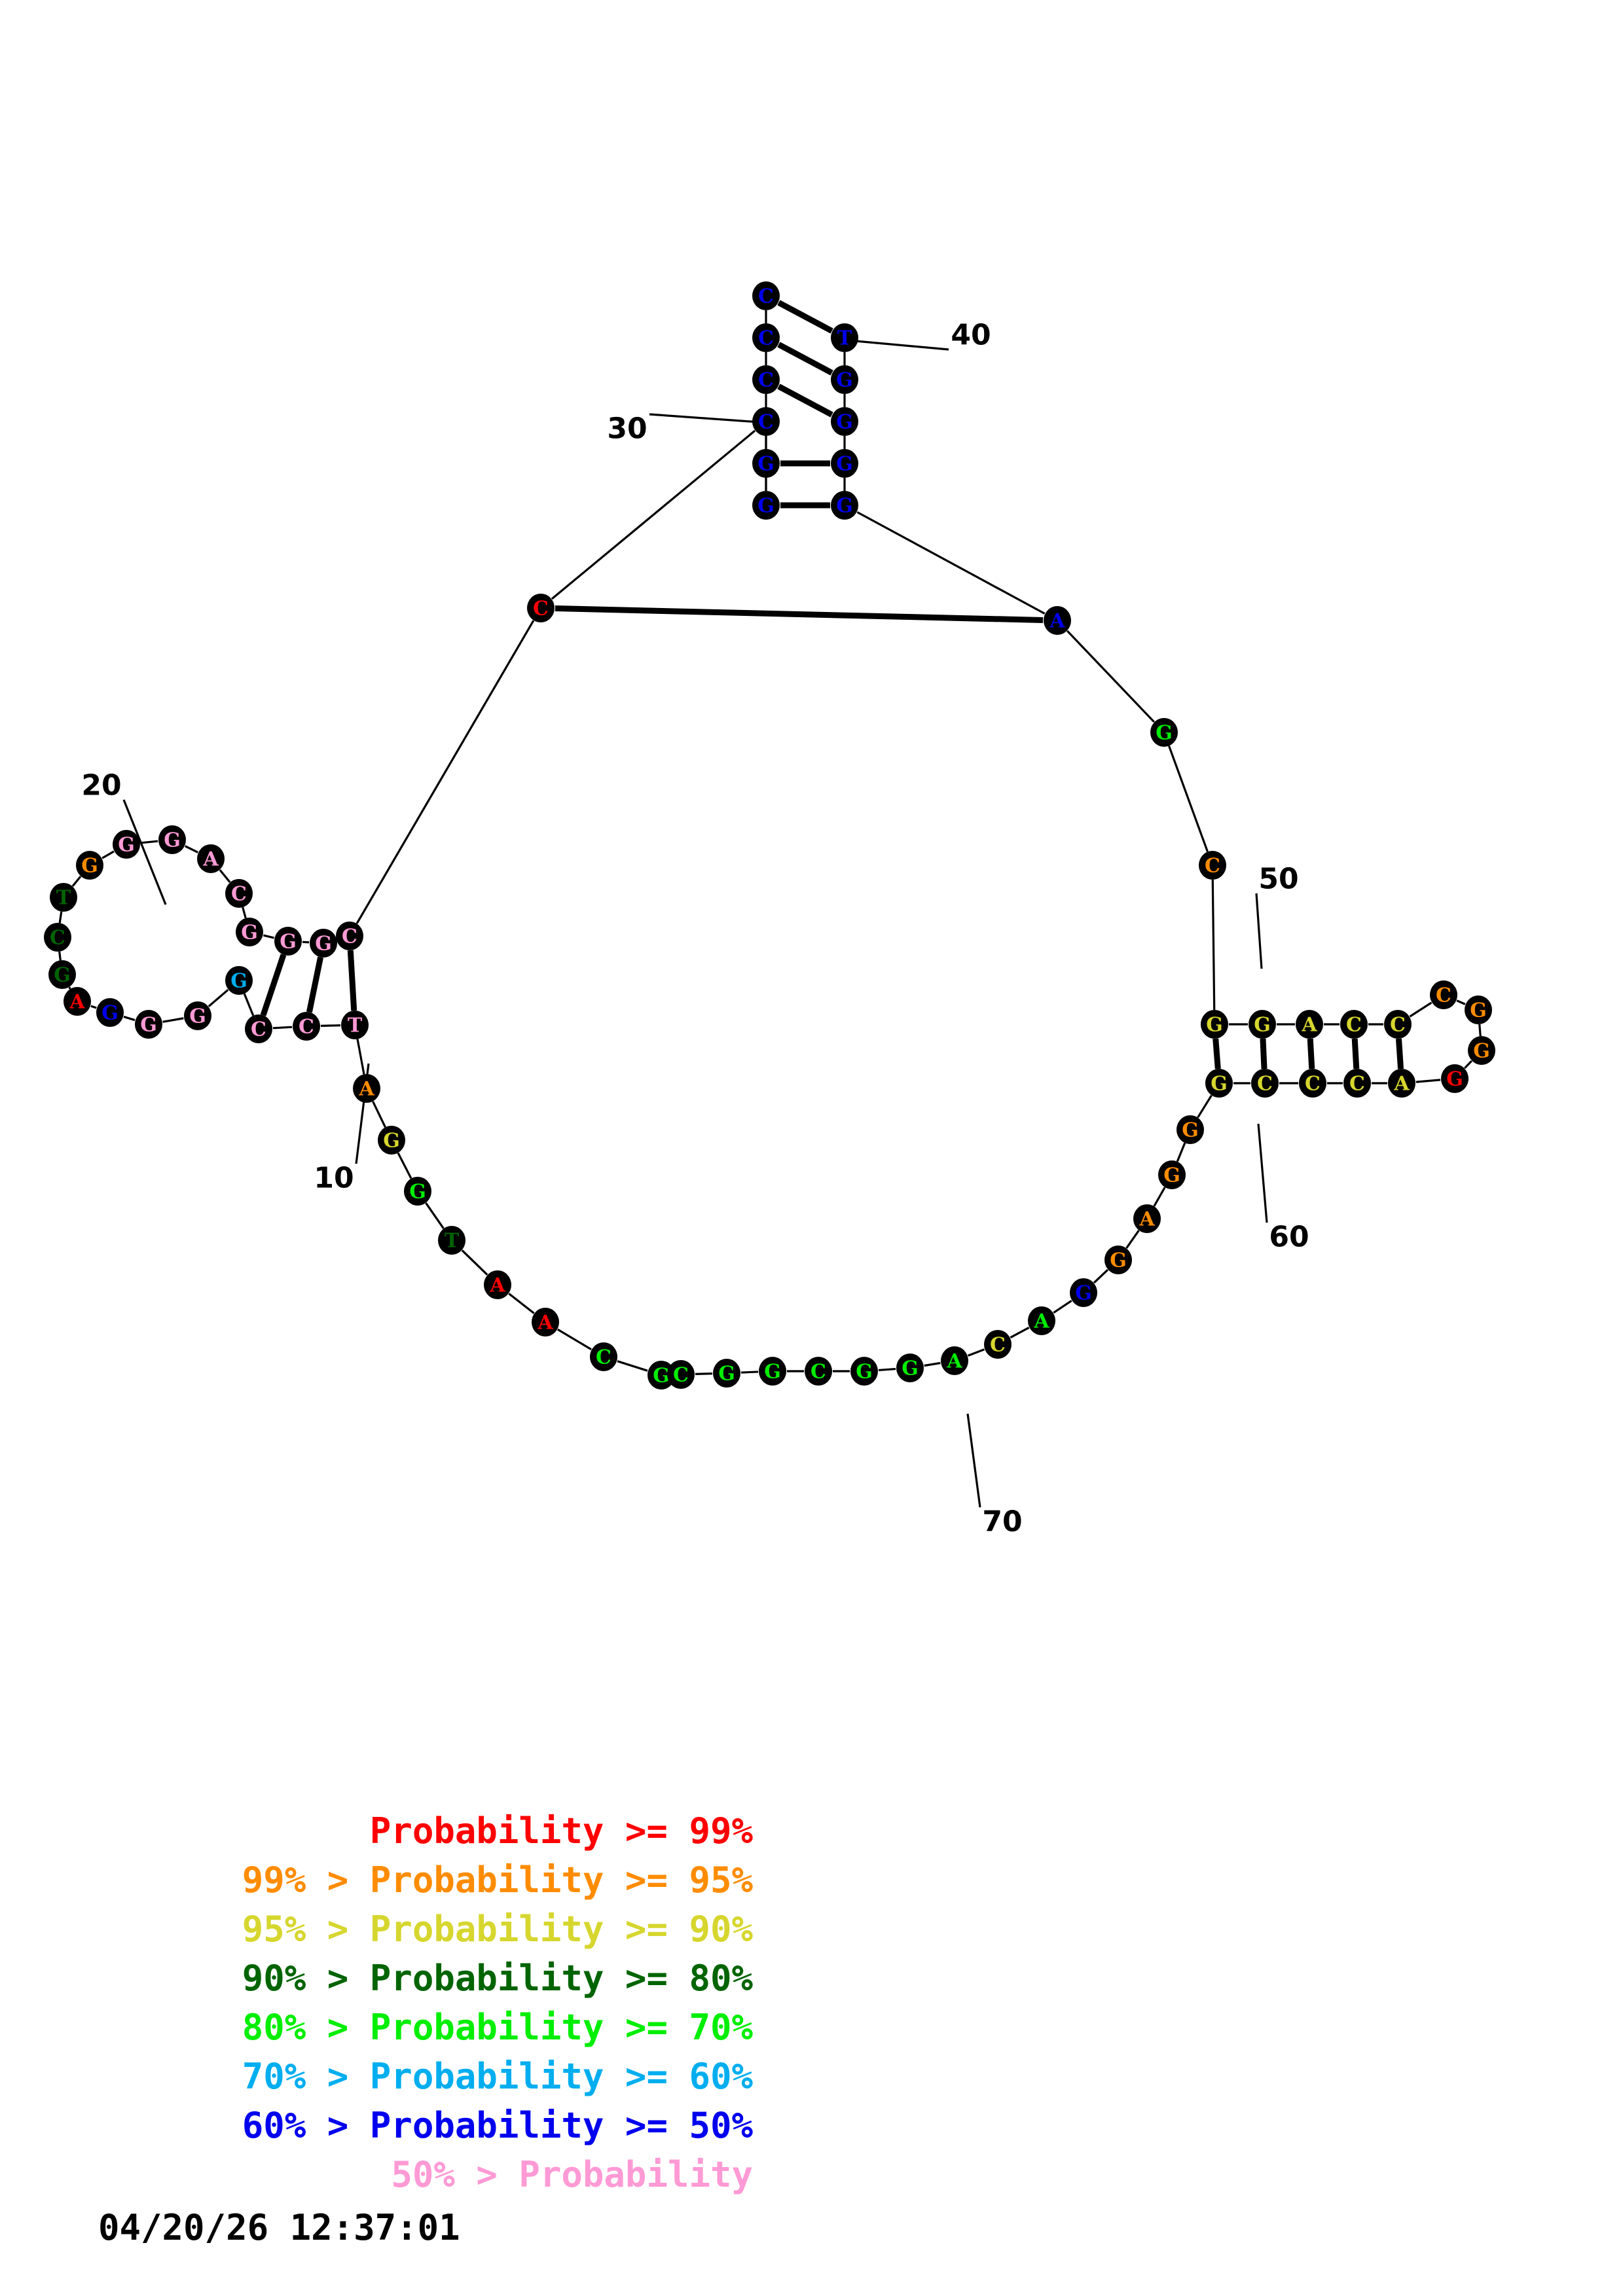  I want to click on base-node-59: G, so click(1172, 1174).